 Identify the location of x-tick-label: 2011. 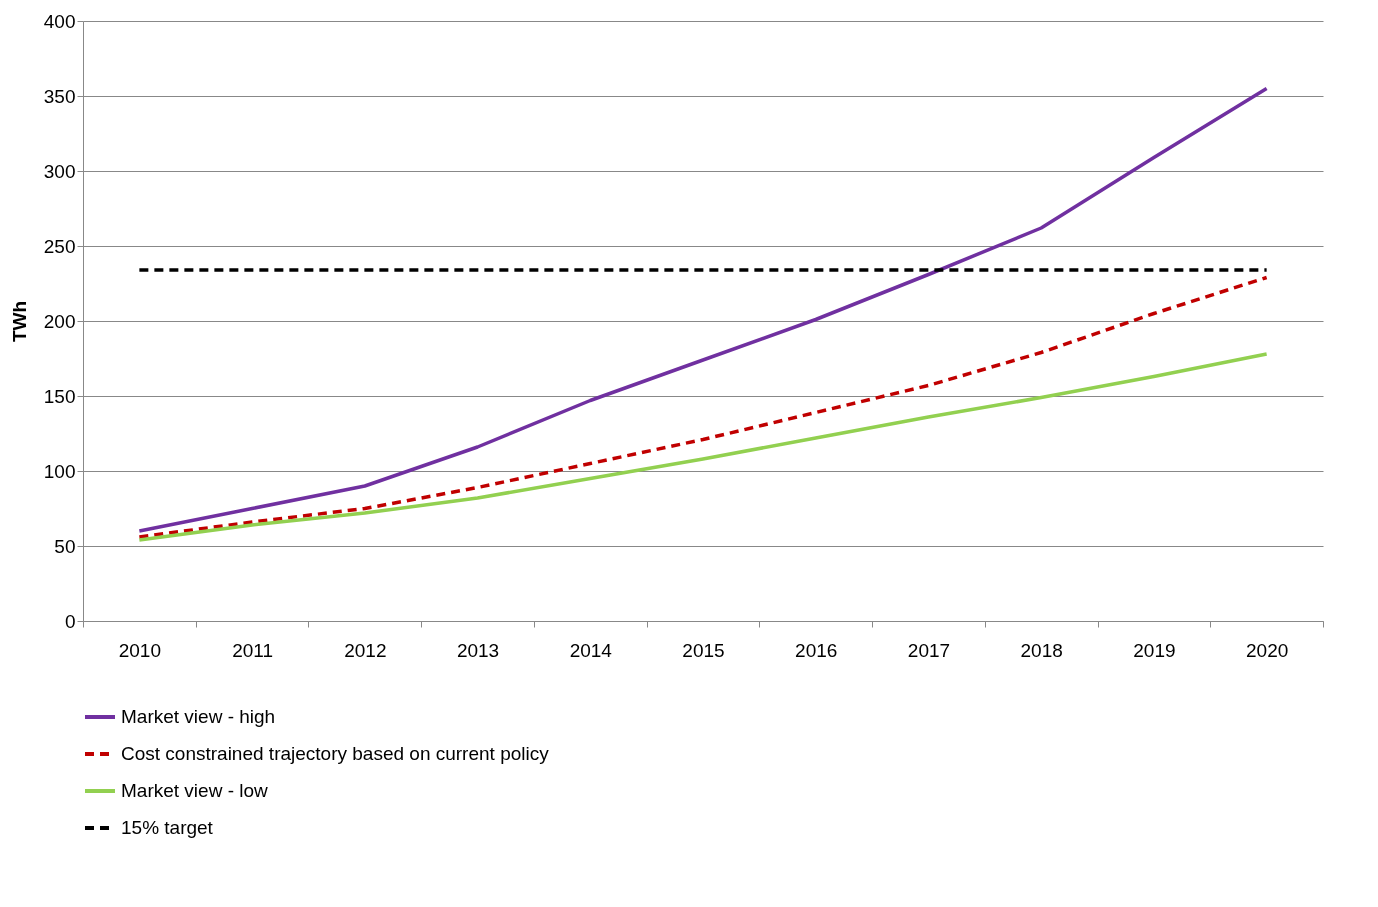
(253, 650).